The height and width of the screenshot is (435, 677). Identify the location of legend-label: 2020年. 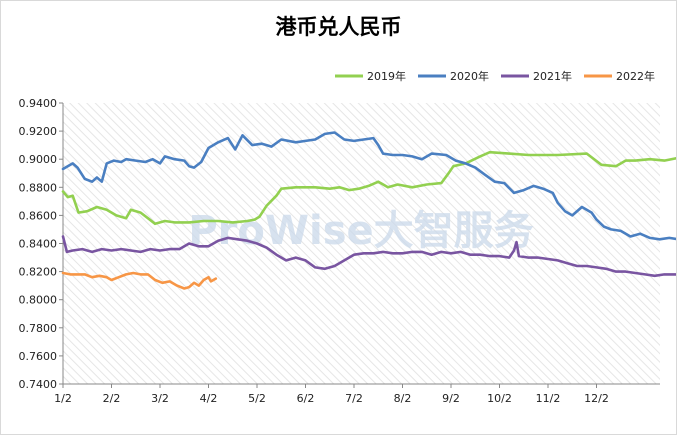
(469, 76).